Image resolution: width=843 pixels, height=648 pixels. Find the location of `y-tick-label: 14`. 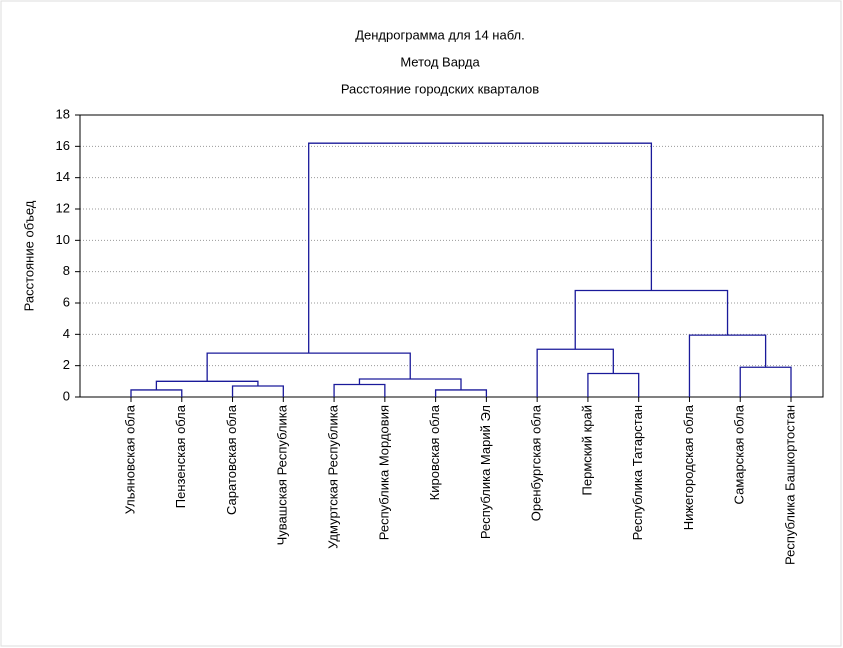

y-tick-label: 14 is located at coordinates (63, 176).